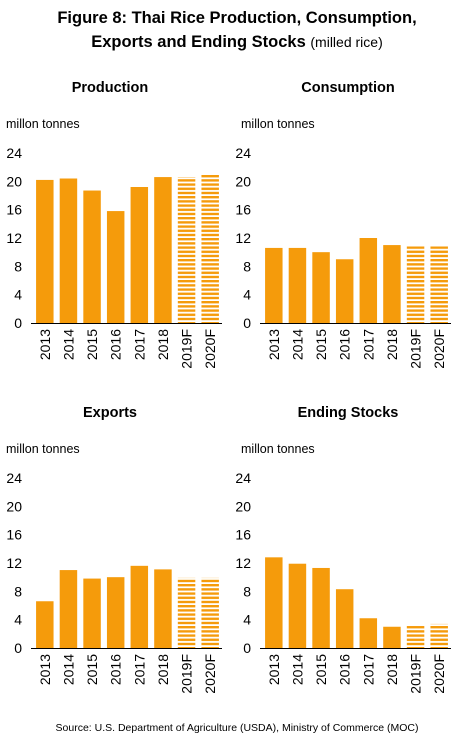  Describe the element at coordinates (346, 42) in the screenshot. I see `figure-title-suffix: (milled rice)` at that location.